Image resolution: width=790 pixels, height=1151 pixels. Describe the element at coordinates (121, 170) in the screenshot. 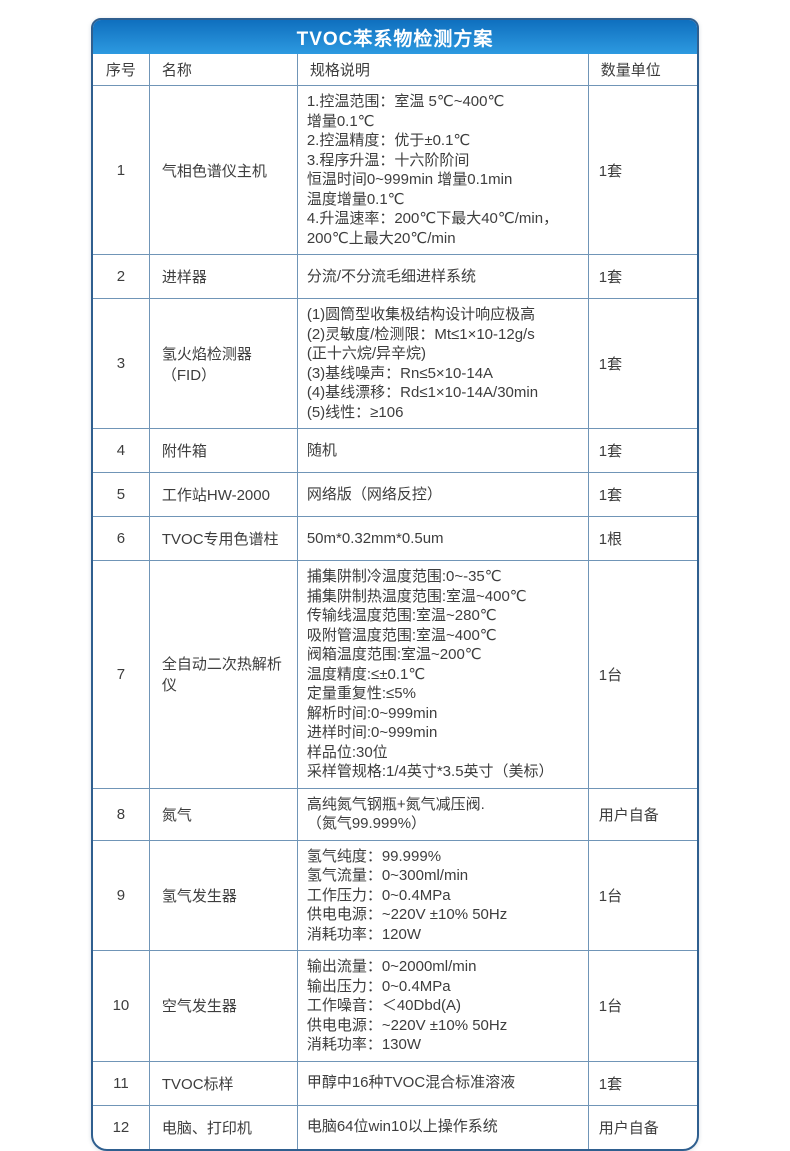

I see `row-index-cell: 1` at that location.